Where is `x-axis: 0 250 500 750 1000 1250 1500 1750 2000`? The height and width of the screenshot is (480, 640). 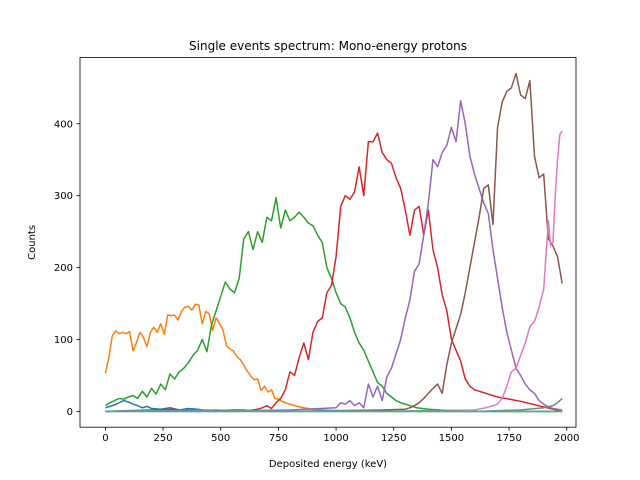
x-axis: 0 250 500 750 1000 1250 1500 1750 2000 is located at coordinates (340, 435).